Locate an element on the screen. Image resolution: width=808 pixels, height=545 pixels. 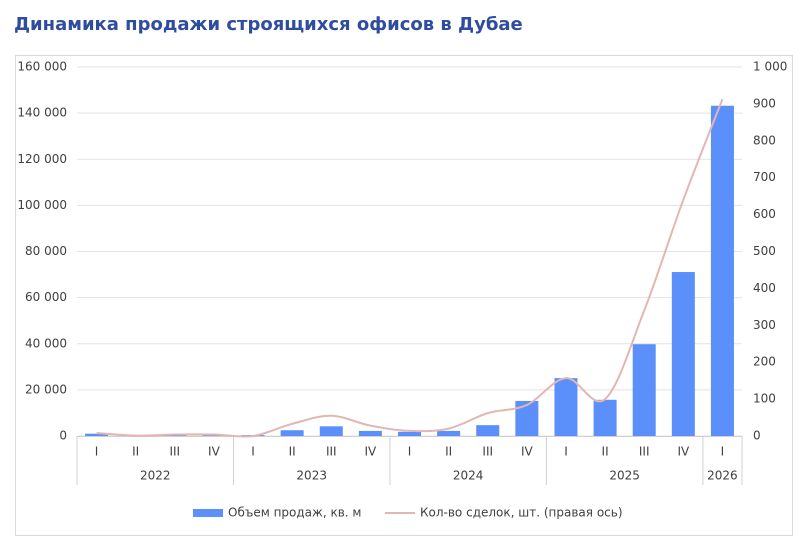
y2-tick-label: 800 is located at coordinates (764, 140).